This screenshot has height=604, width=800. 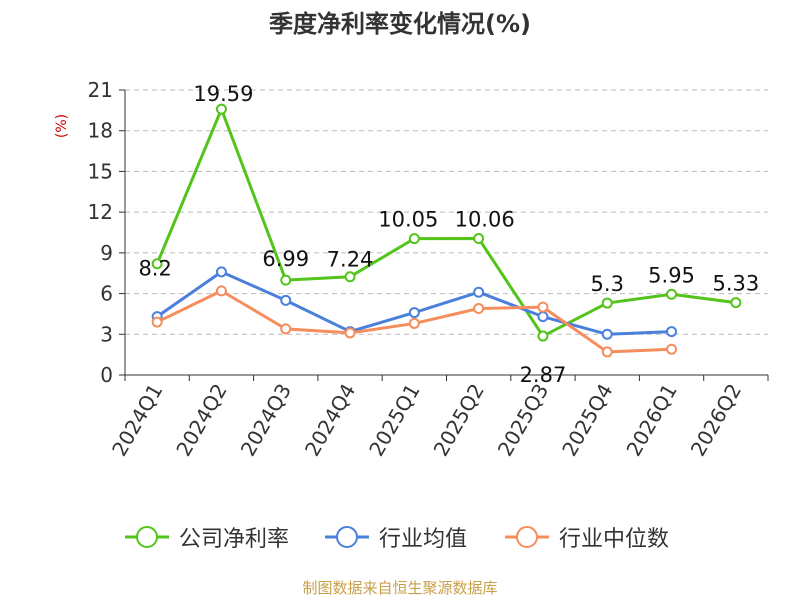 What do you see at coordinates (100, 131) in the screenshot?
I see `y-tick-label: 18` at bounding box center [100, 131].